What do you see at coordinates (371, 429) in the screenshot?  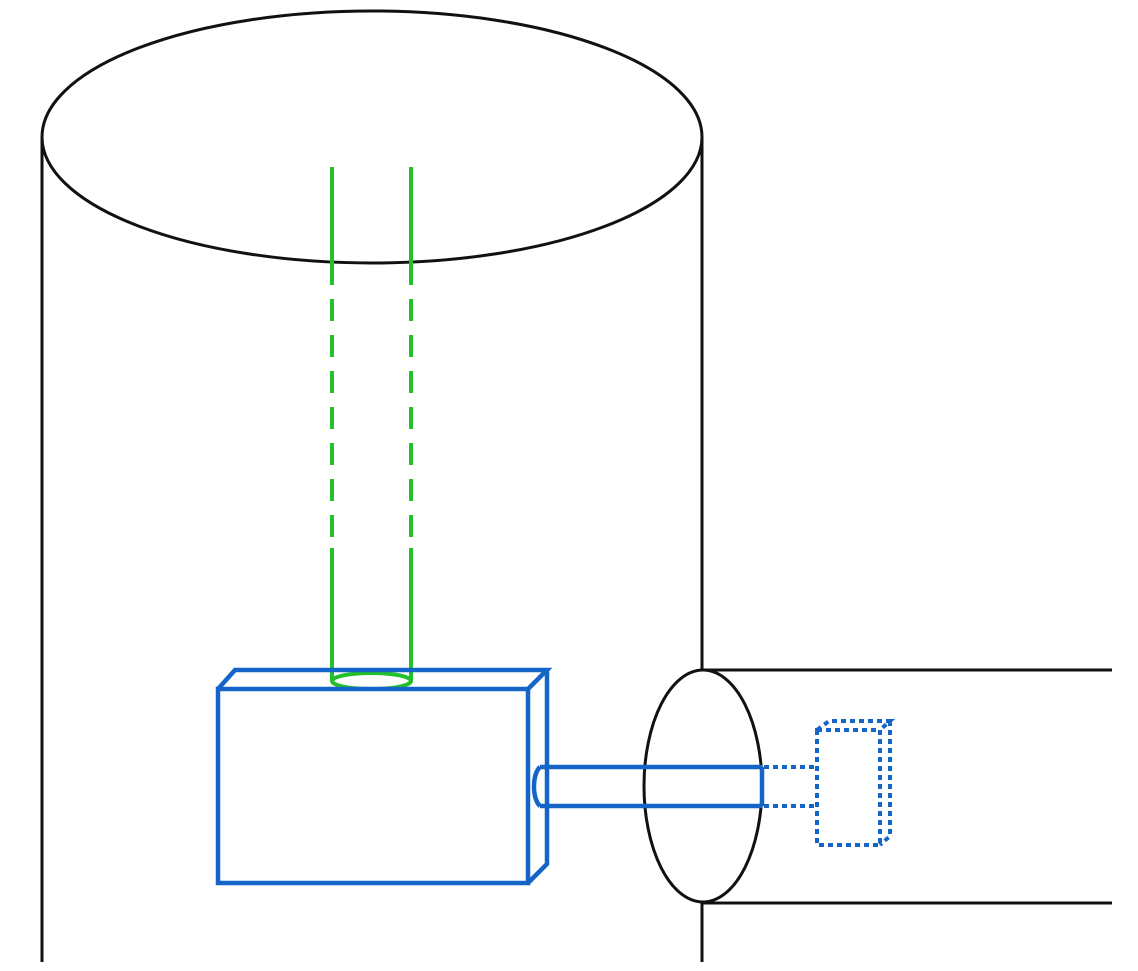 I see `green-pipe` at bounding box center [371, 429].